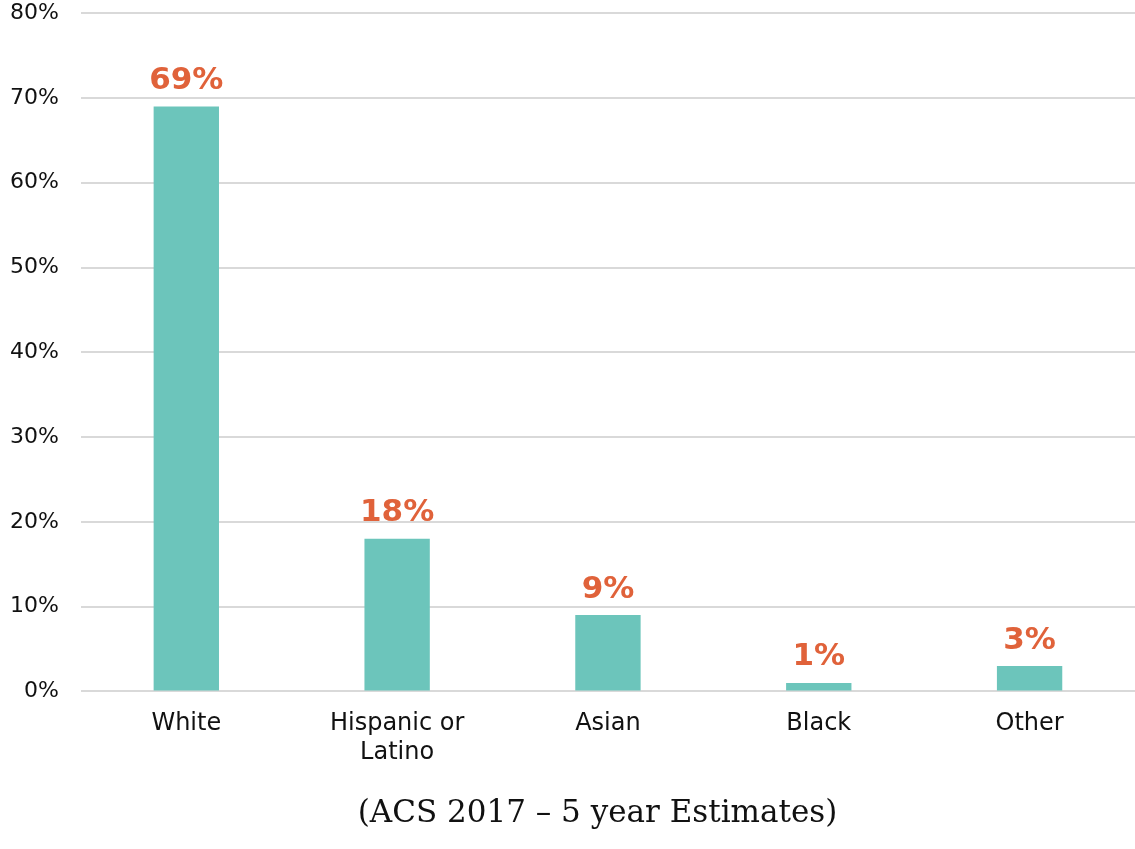  I want to click on y-tick-label: 20%, so click(34, 520).